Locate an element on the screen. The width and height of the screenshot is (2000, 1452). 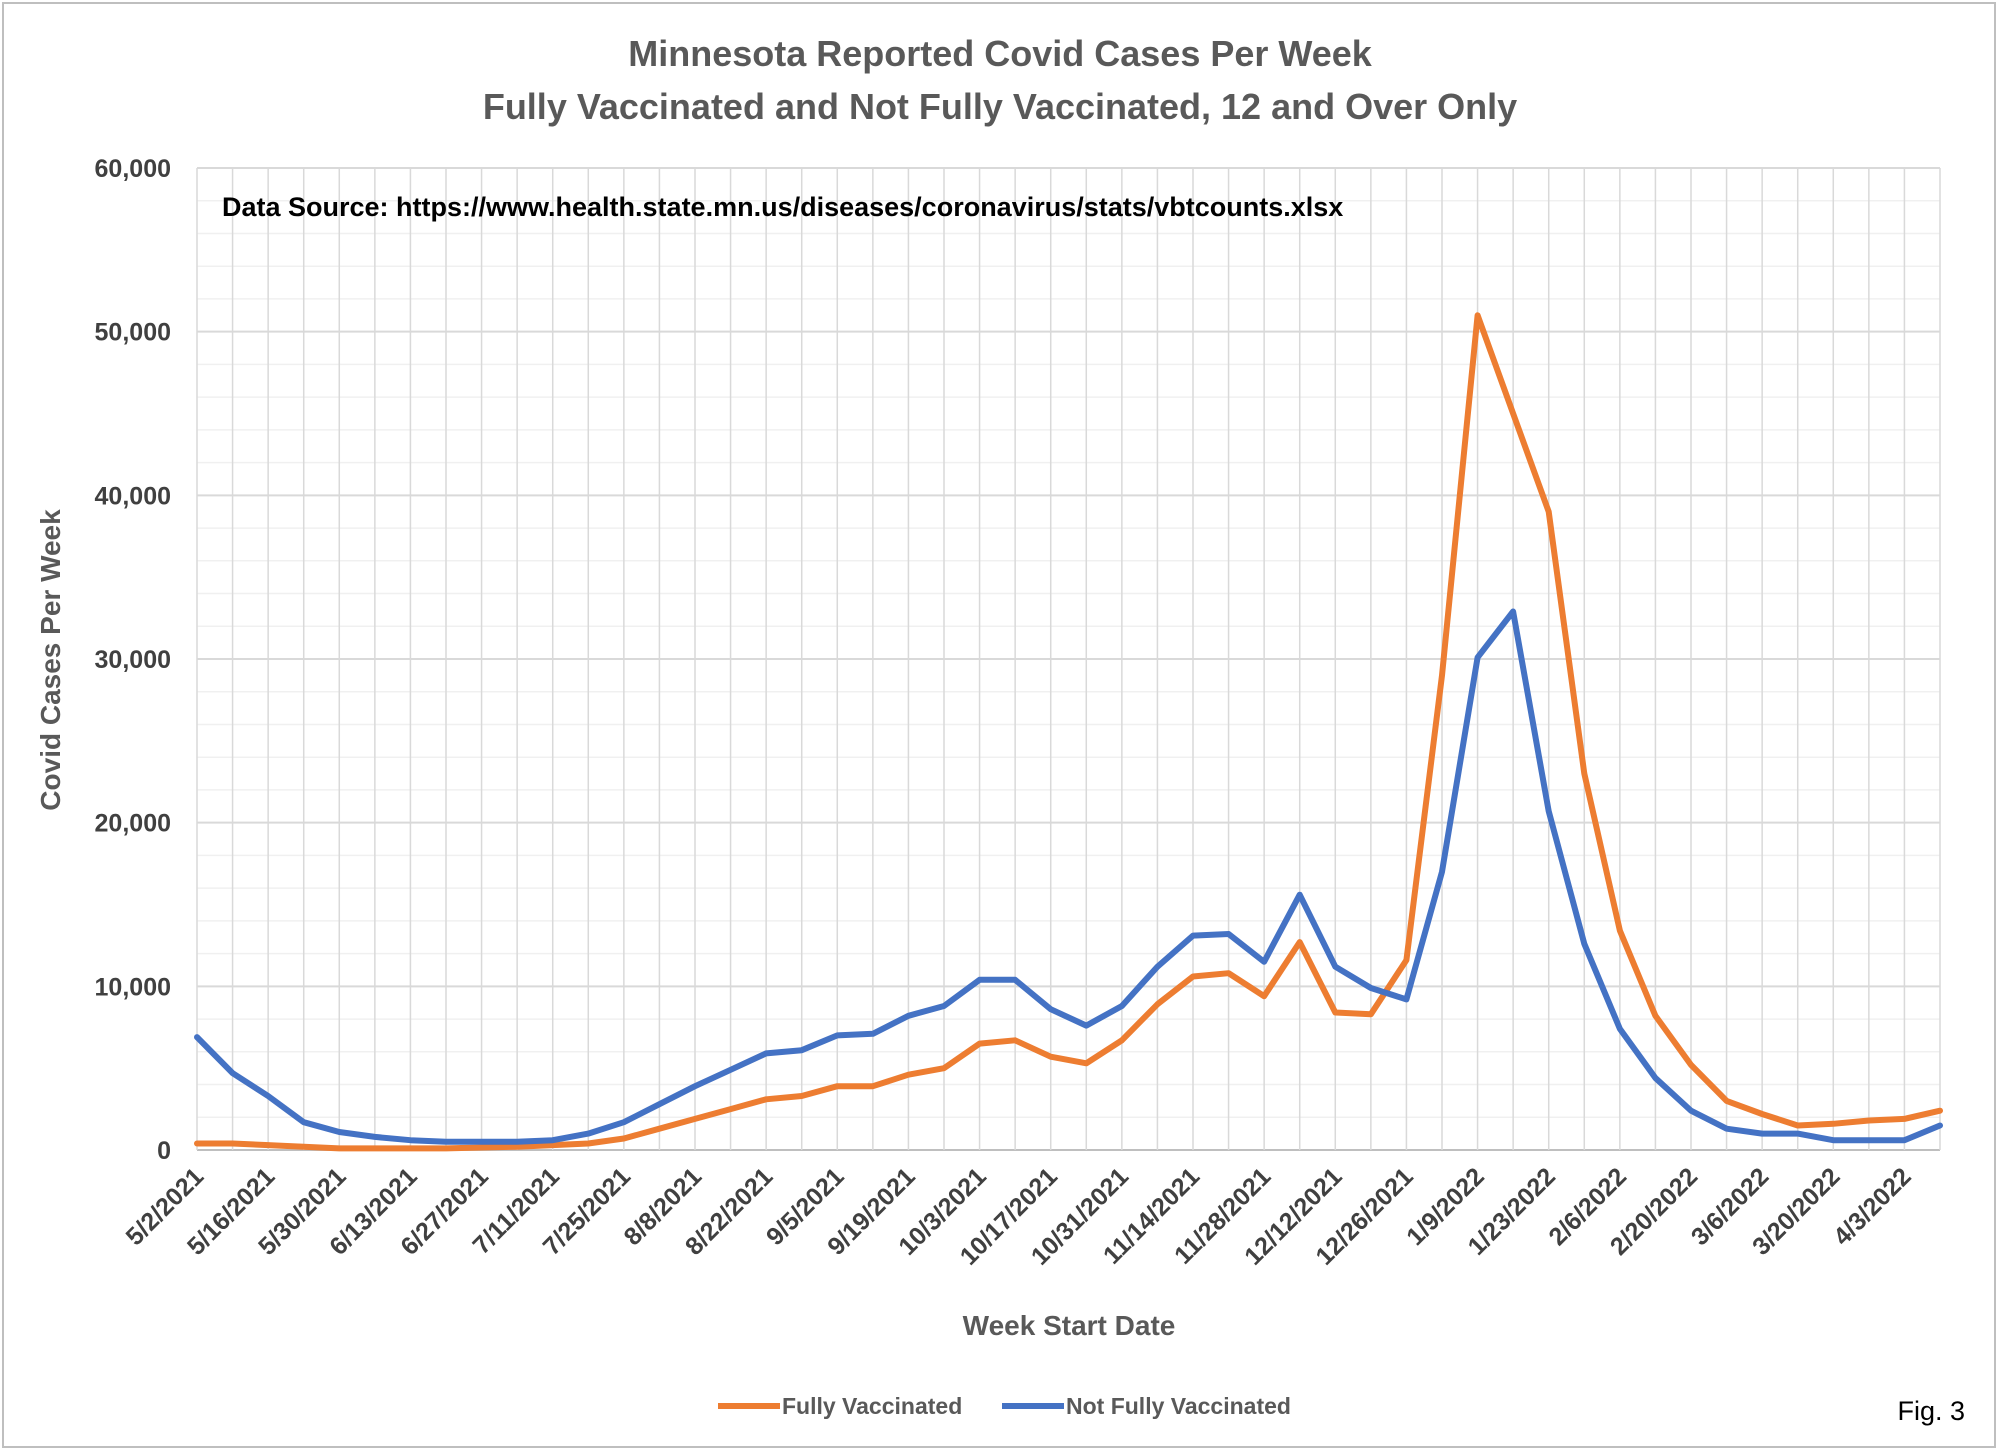
chart-title: Minnesota Reported Covid Cases Per Week is located at coordinates (1000, 53).